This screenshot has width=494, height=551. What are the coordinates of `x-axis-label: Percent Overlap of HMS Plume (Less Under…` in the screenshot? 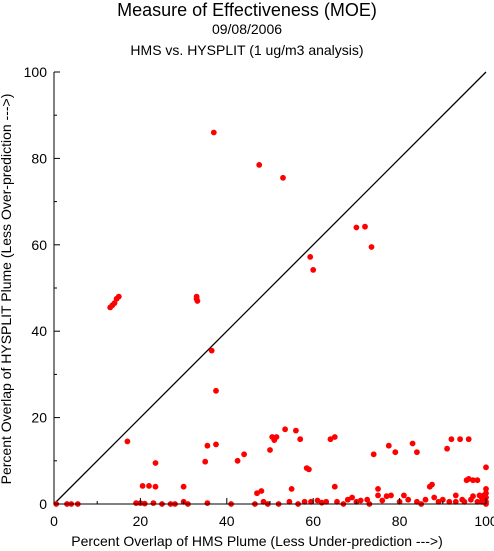 It's located at (257, 541).